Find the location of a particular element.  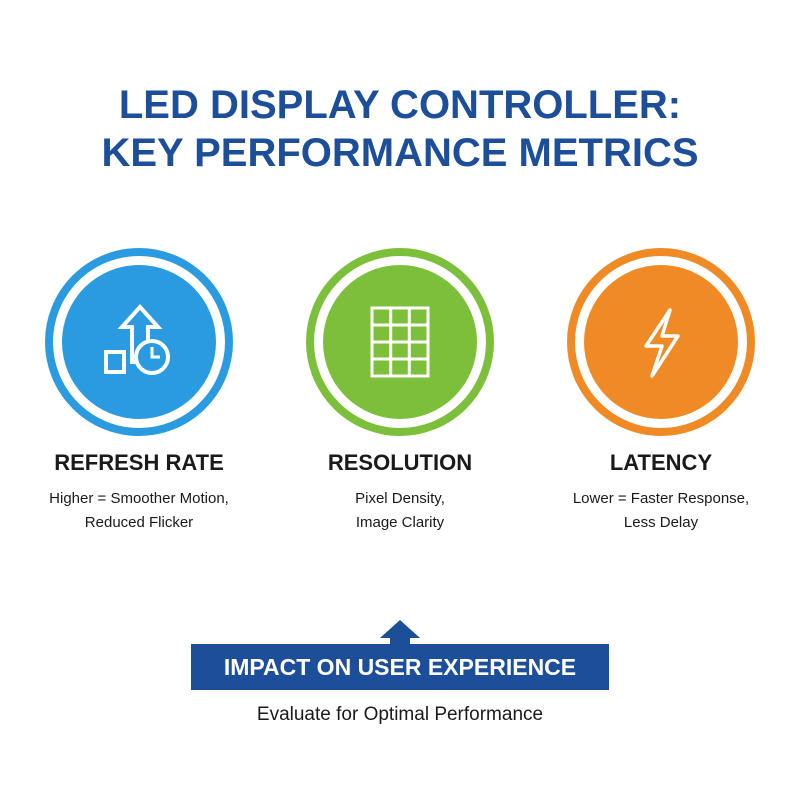

metric-title: RESOLUTION is located at coordinates (400, 462).